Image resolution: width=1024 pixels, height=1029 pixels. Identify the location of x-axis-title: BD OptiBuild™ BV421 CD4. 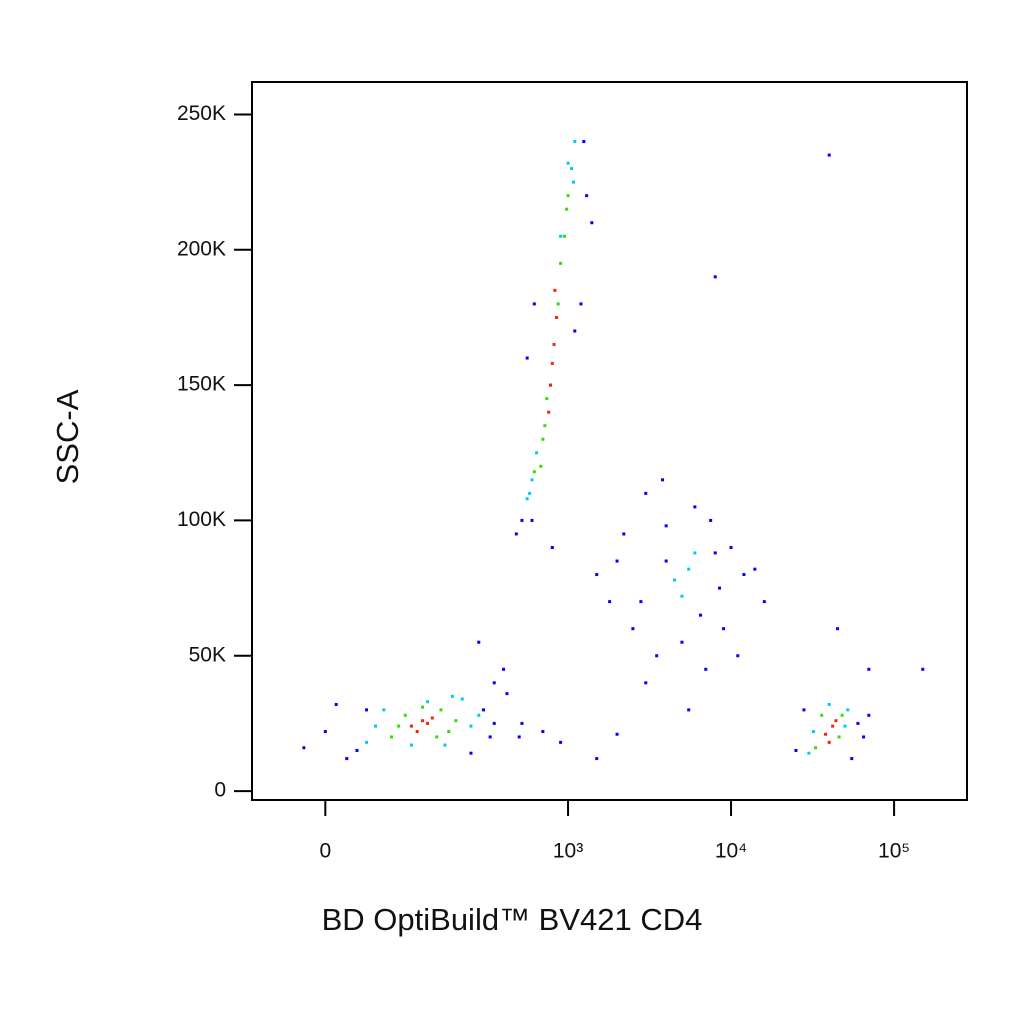
(512, 919).